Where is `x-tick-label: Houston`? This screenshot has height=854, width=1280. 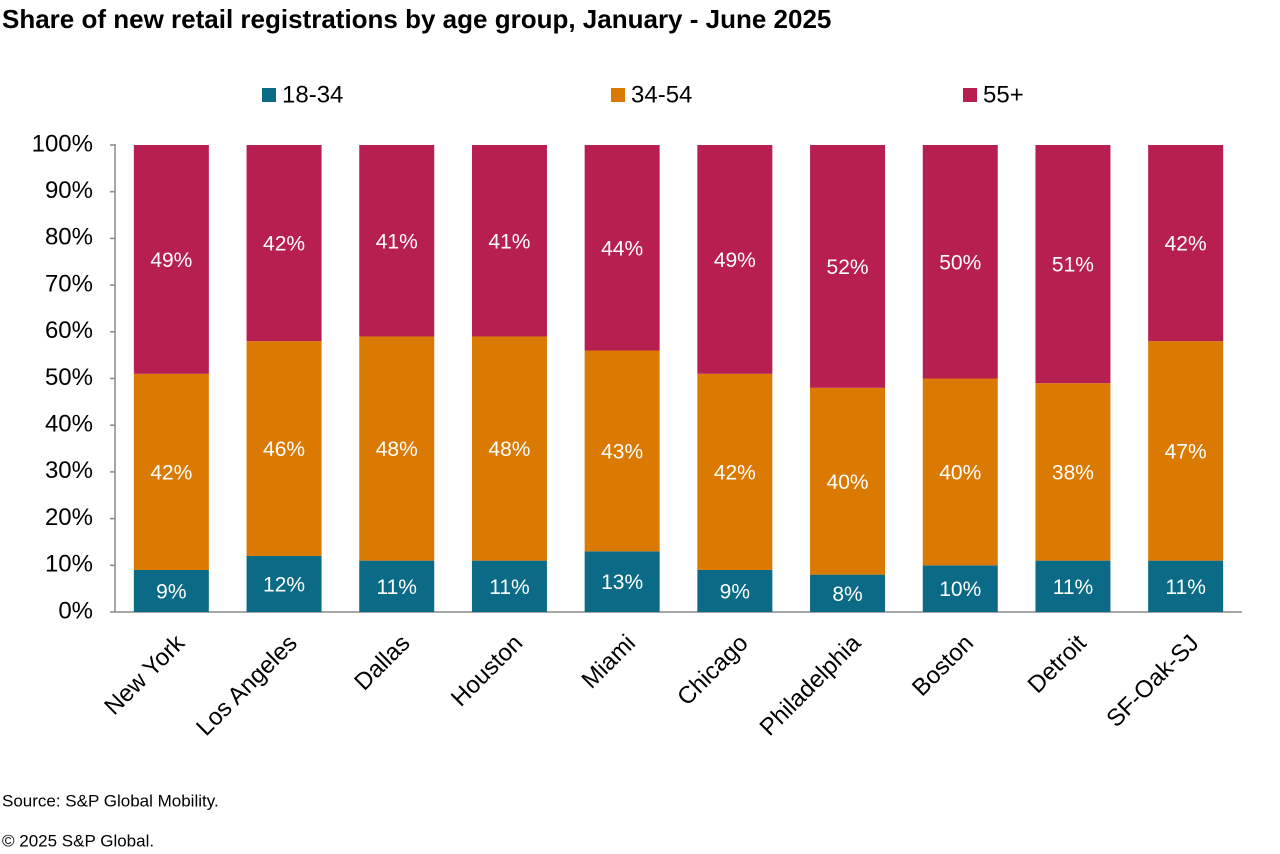
x-tick-label: Houston is located at coordinates (487, 671).